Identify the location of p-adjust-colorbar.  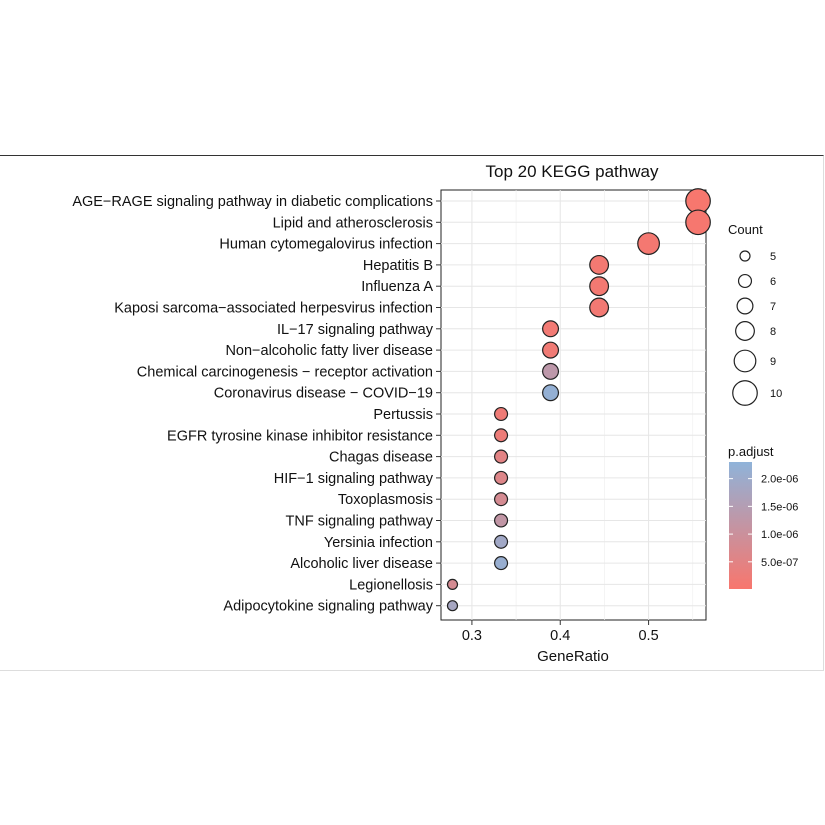
(740, 525).